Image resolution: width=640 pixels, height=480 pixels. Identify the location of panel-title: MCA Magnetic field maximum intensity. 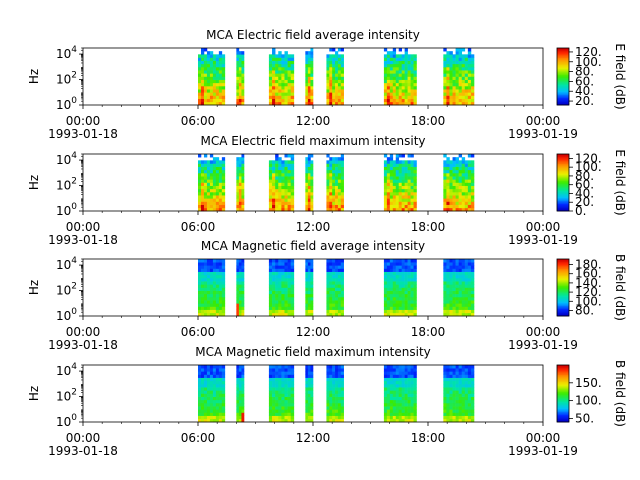
(313, 352).